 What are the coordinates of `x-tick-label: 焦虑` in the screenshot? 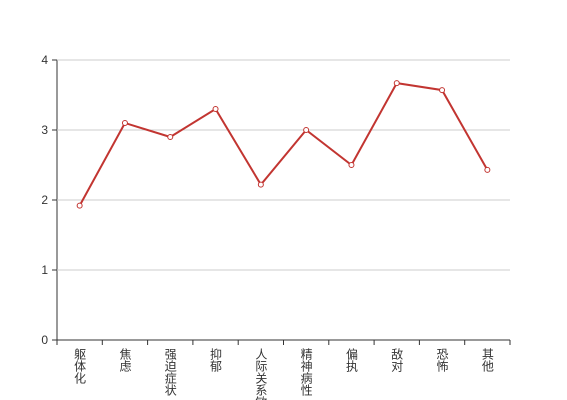 It's located at (125, 360).